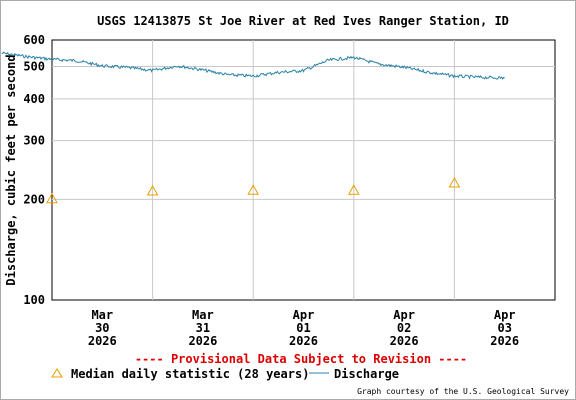  I want to click on legend-median-label: Median daily statistic (28 years), so click(190, 374).